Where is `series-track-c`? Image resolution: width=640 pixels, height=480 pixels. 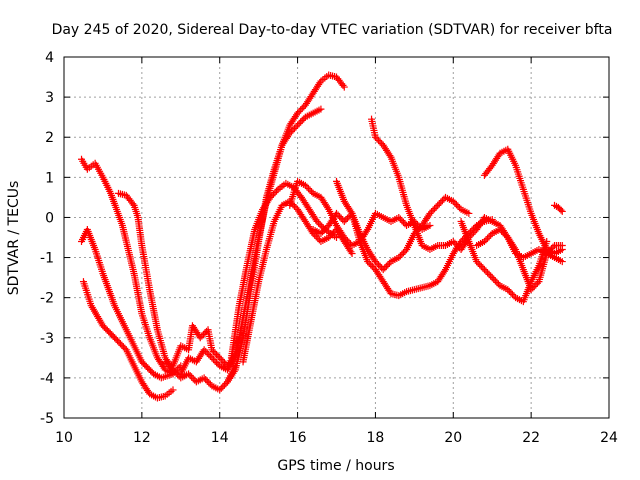 series-track-c is located at coordinates (128, 340).